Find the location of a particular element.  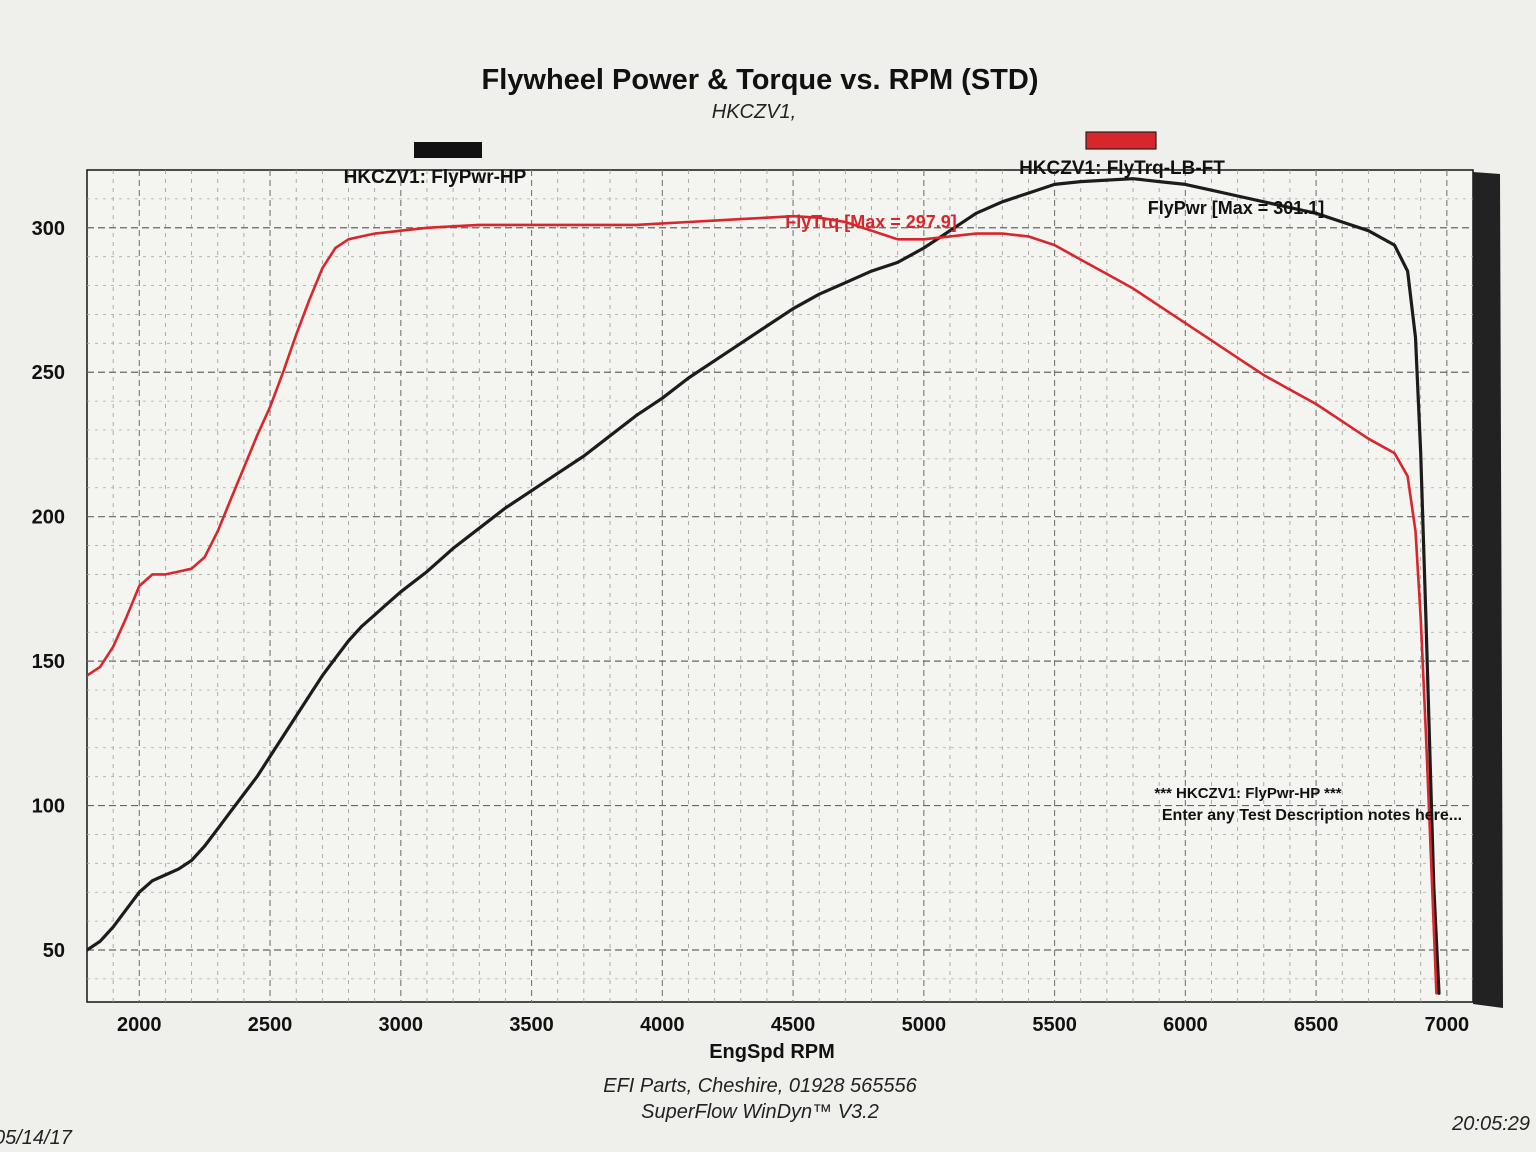

x-tick-label: 6500 is located at coordinates (1316, 1025).